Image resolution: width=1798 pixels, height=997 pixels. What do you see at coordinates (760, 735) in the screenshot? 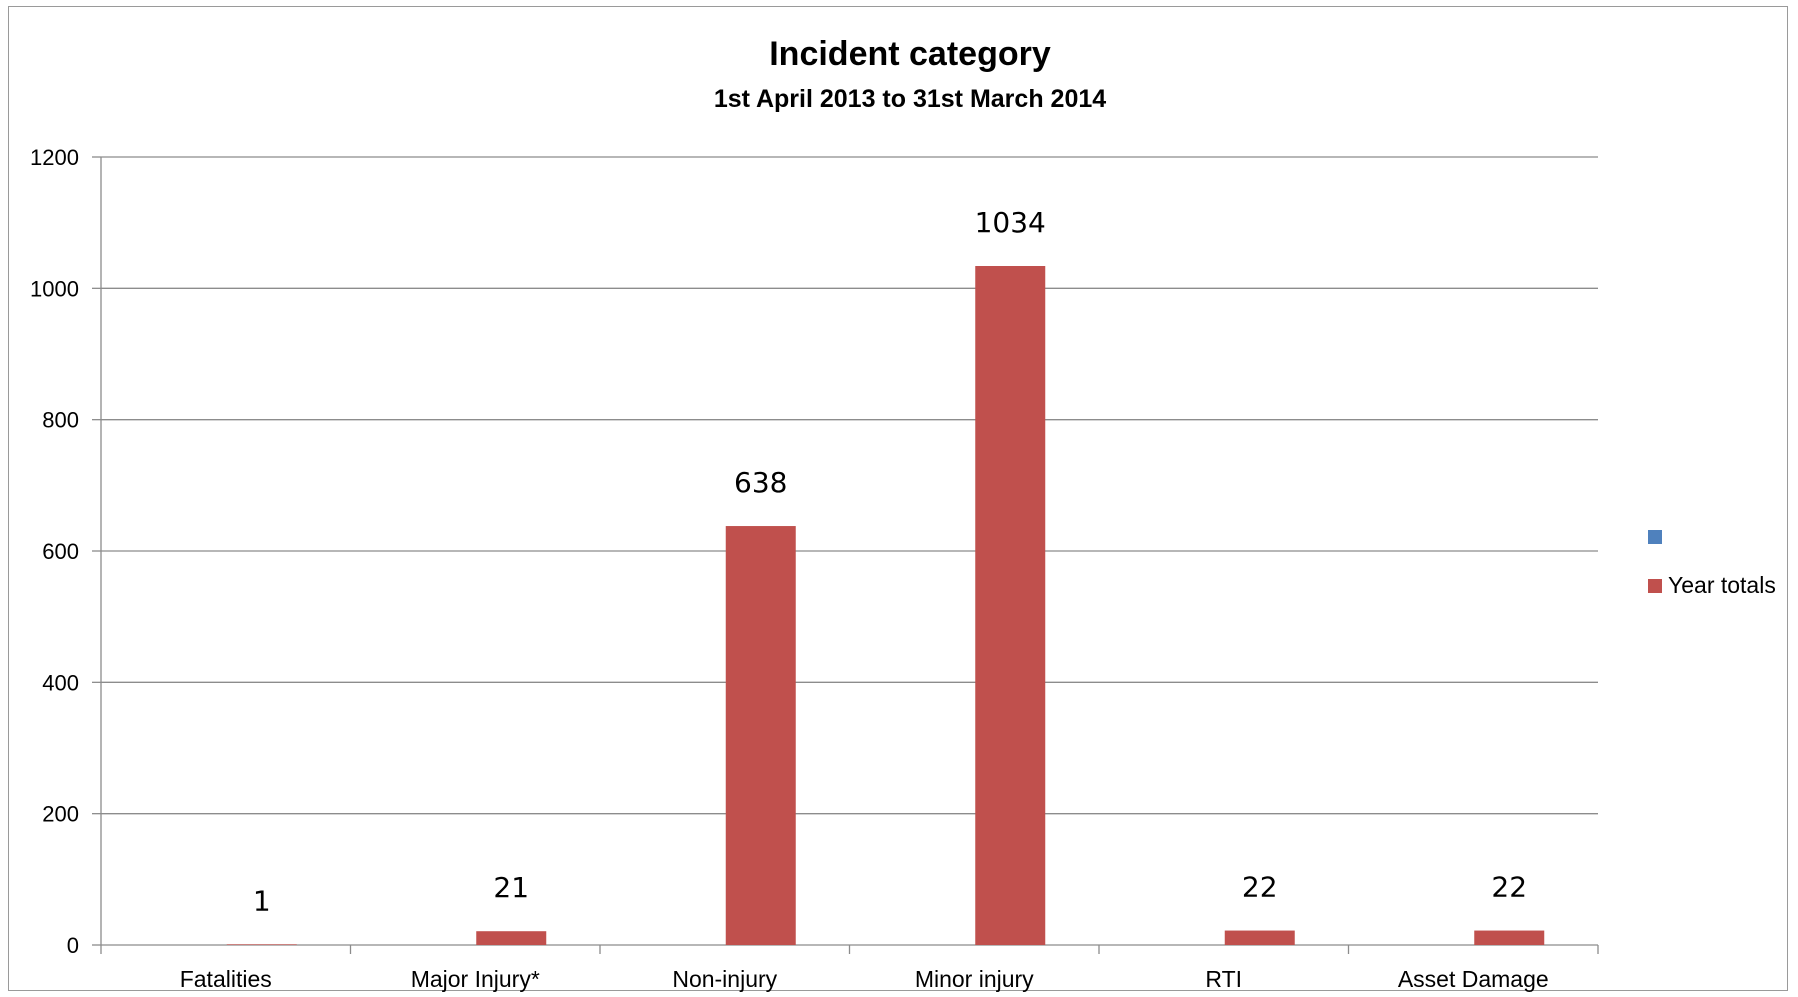
I see `bar-non-injury` at bounding box center [760, 735].